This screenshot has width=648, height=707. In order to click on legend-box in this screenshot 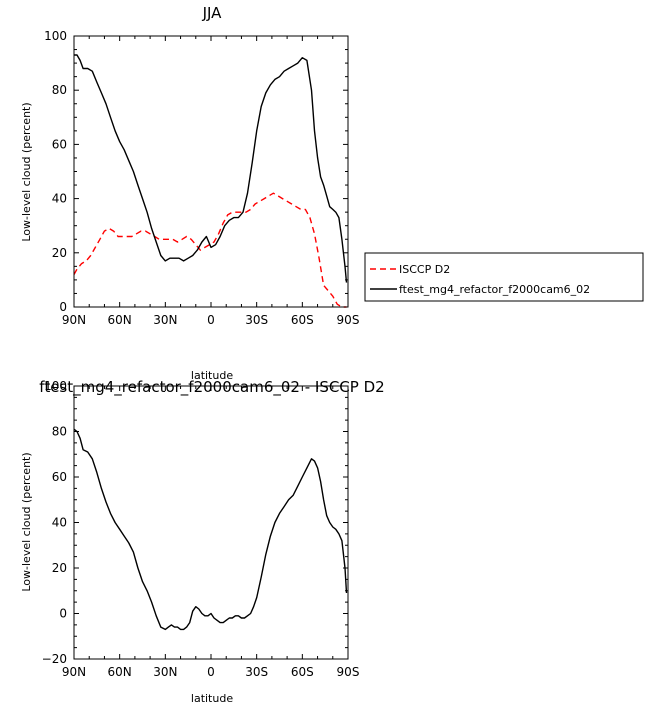, I will do `click(504, 277)`.